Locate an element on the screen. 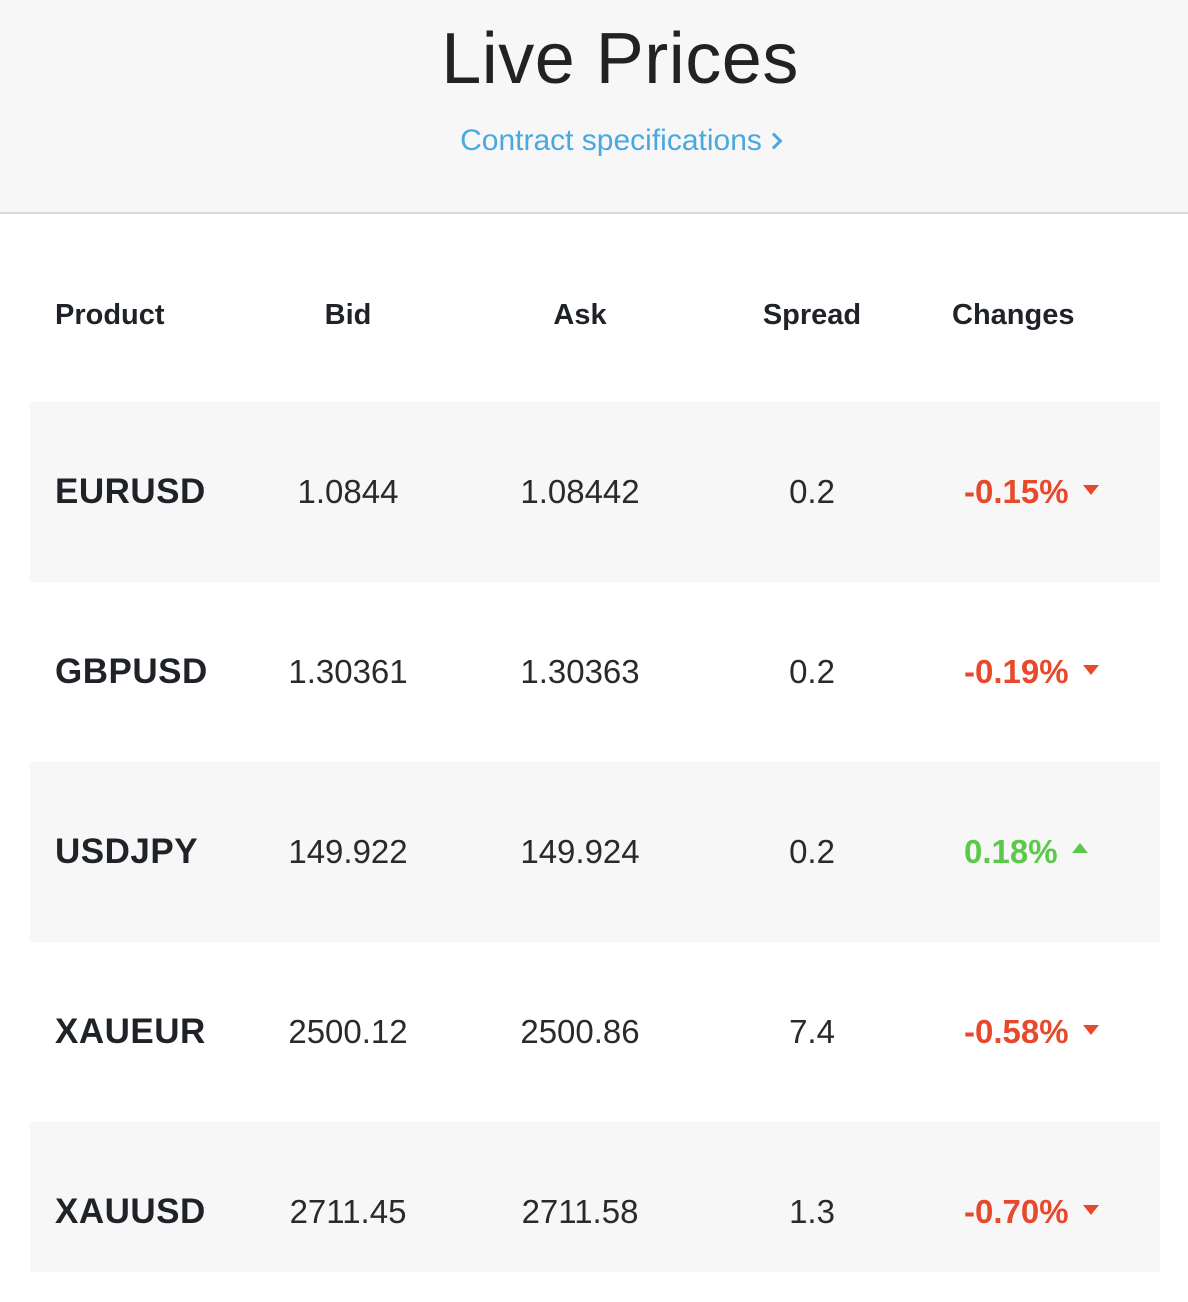 This screenshot has height=1302, width=1188. table-row: GBPUSD 1.30361 1.30363 0.2 -0.19% is located at coordinates (595, 672).